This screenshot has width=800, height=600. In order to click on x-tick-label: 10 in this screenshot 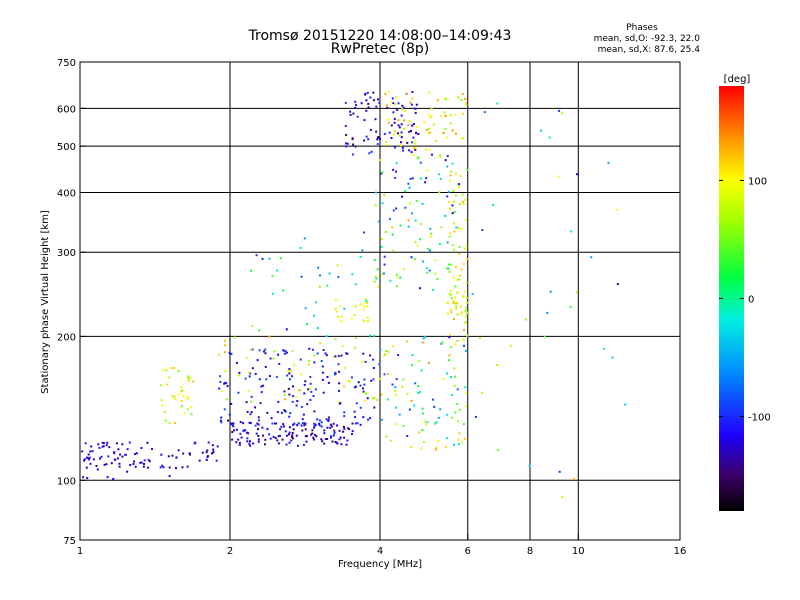, I will do `click(578, 551)`.